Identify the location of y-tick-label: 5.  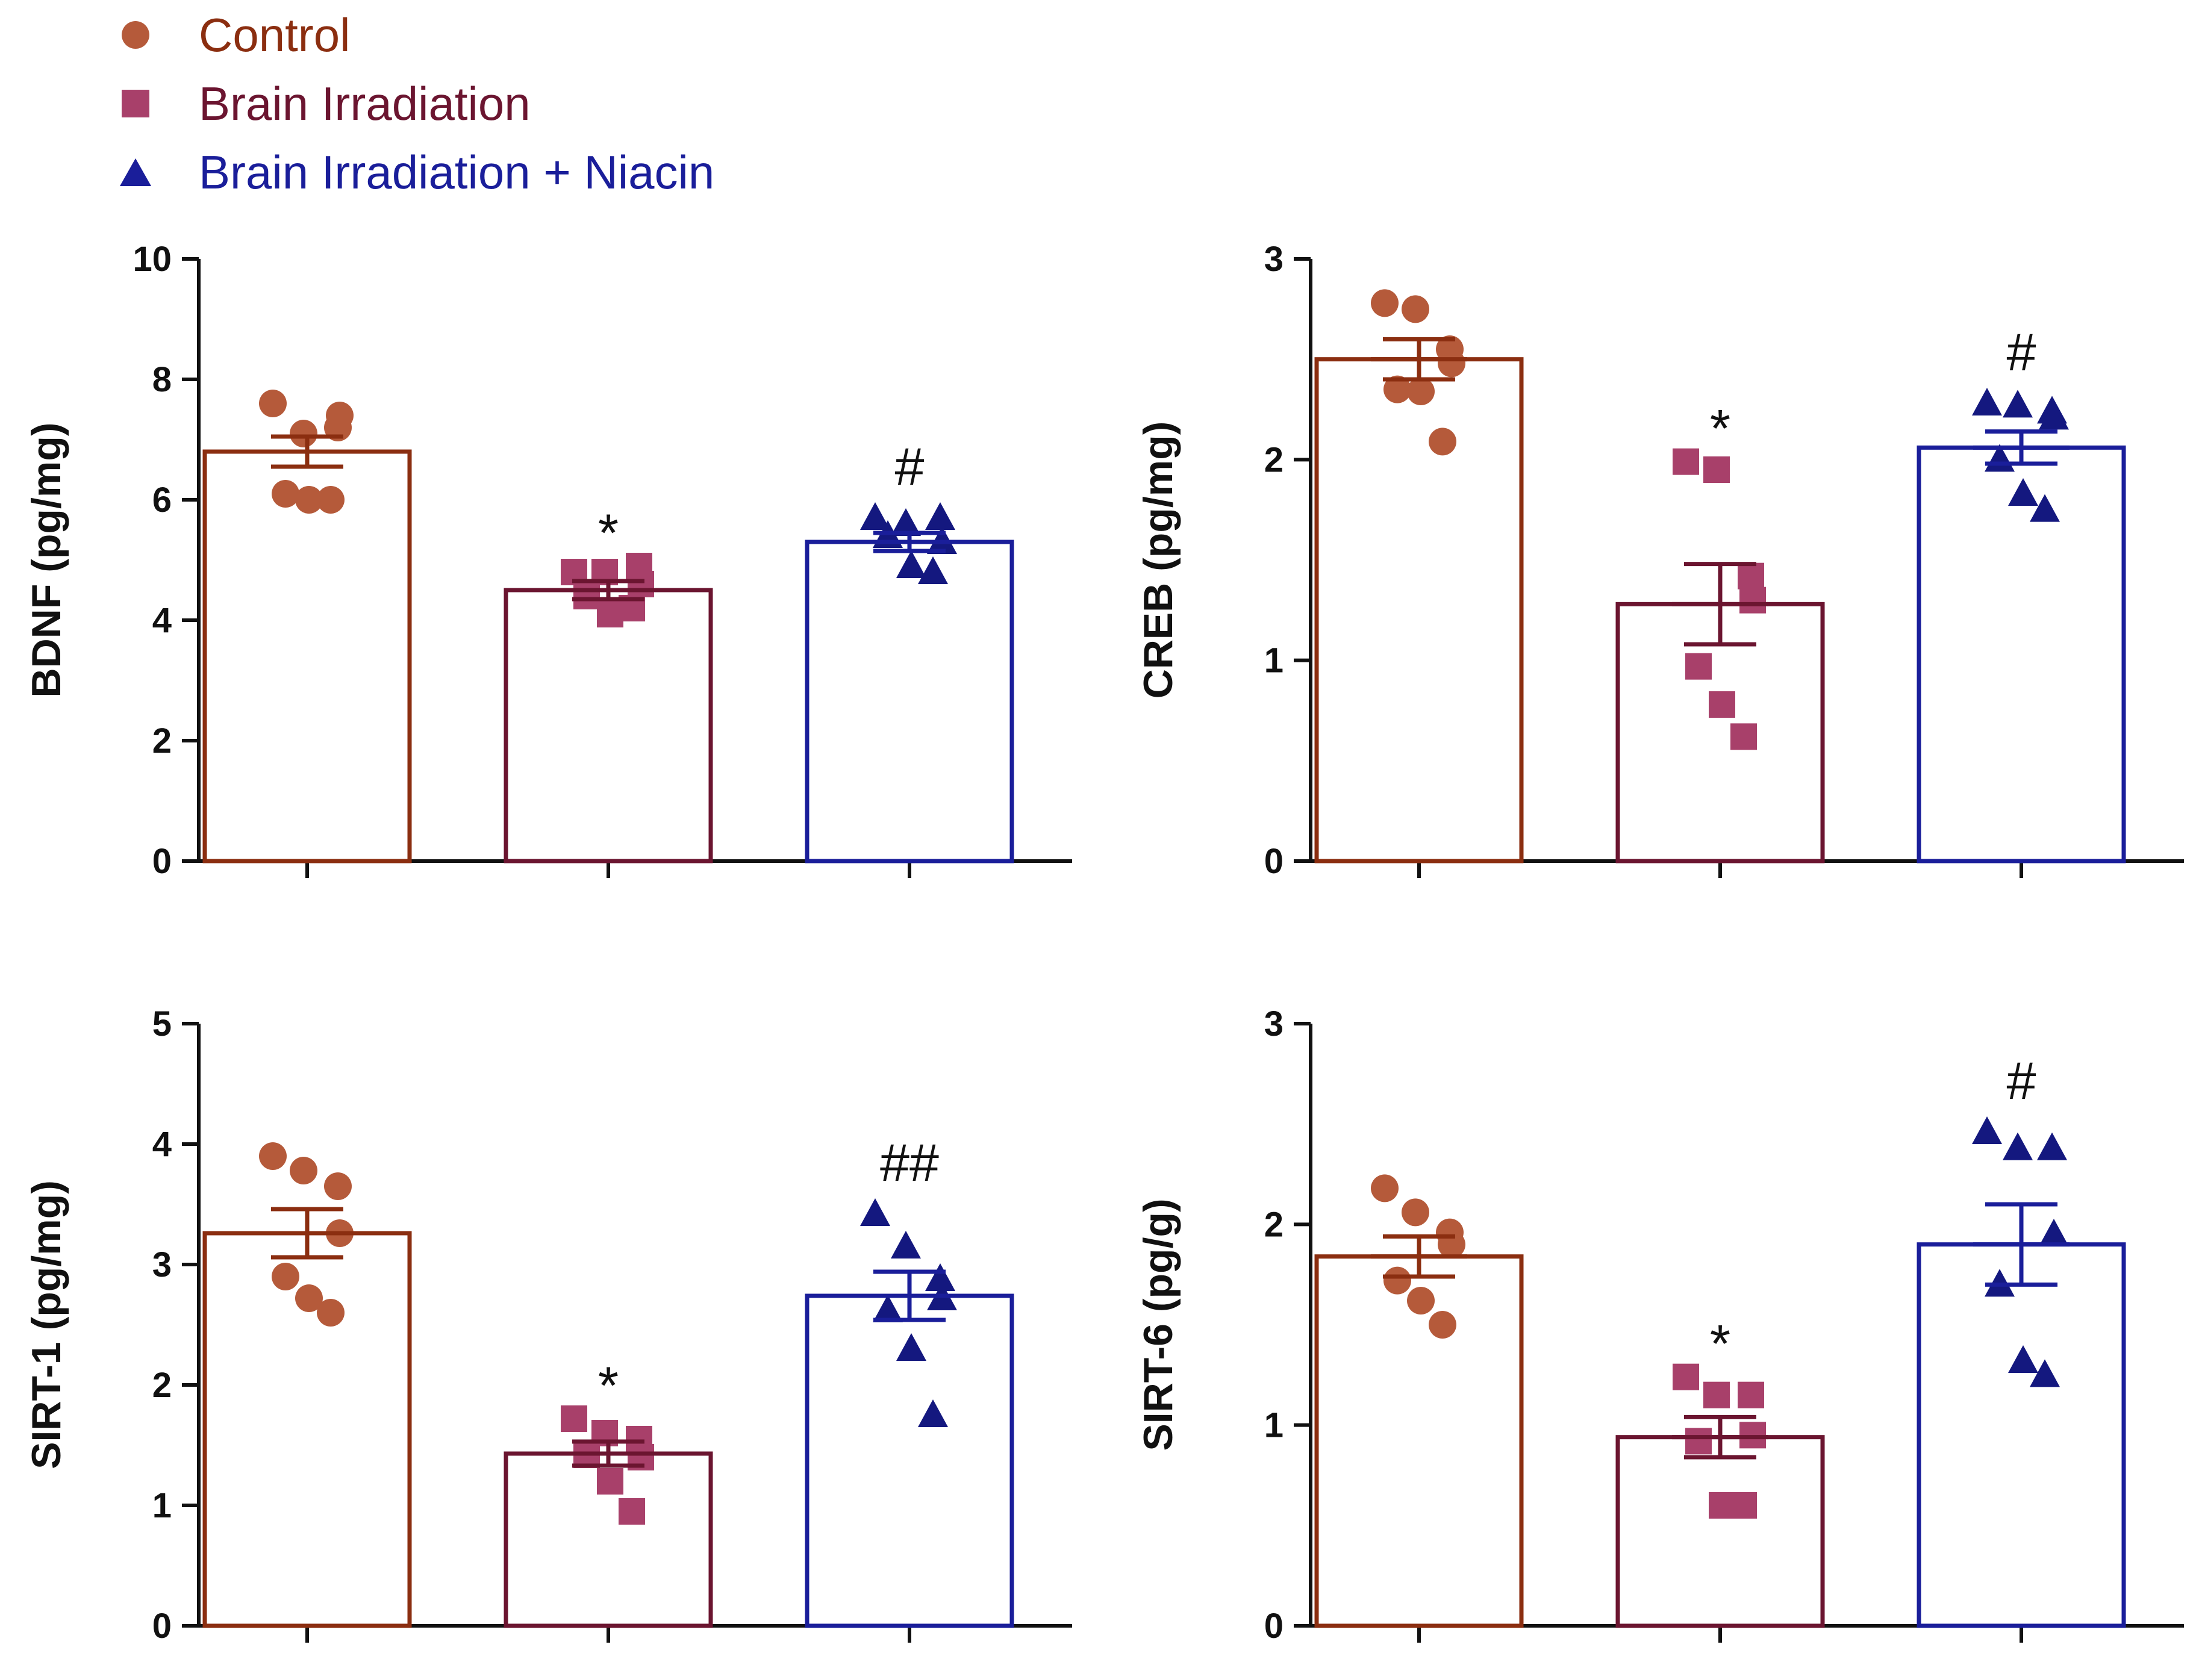
(162, 1024).